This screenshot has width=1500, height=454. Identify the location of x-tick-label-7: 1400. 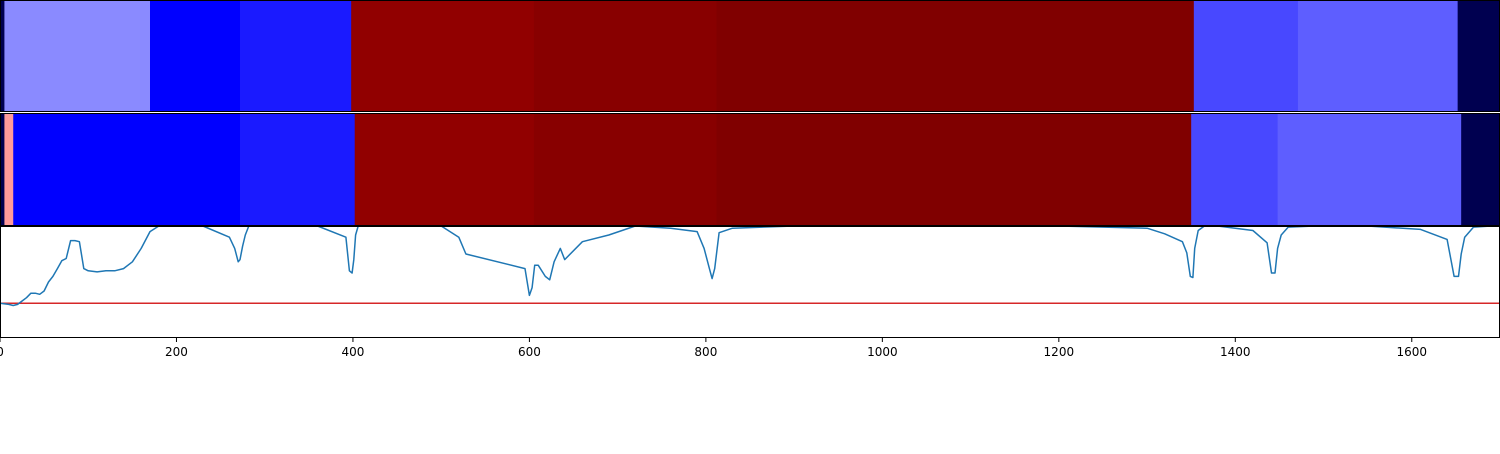
(1235, 352).